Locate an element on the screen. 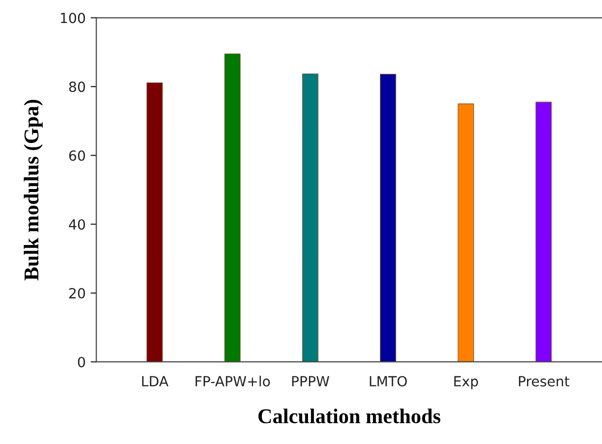 The image size is (602, 444). y-axis-title: Bulk modulus (Gpa) is located at coordinates (33, 190).